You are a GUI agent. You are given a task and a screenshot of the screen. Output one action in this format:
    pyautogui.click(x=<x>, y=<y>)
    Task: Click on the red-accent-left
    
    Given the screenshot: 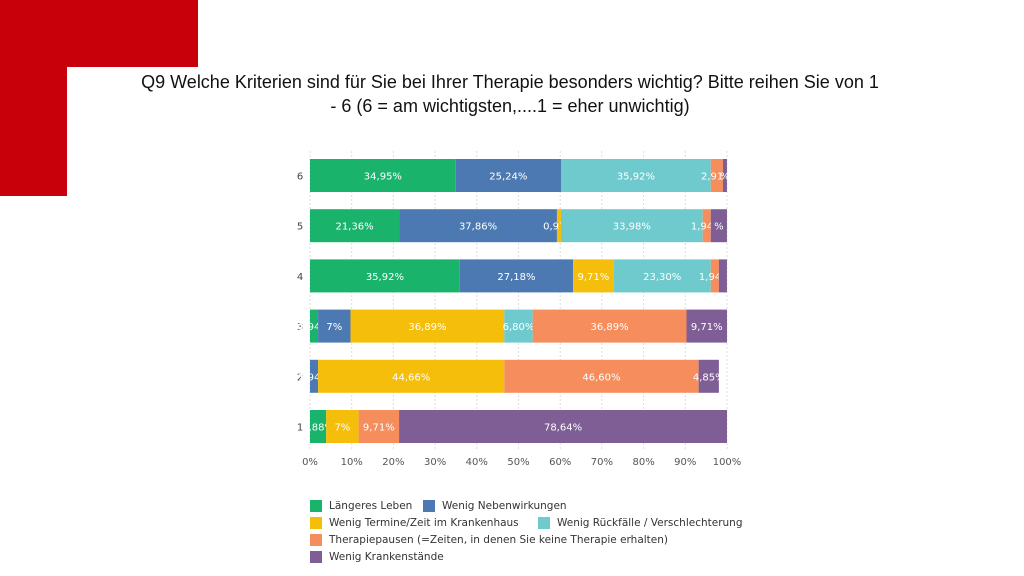 What is the action you would take?
    pyautogui.click(x=33, y=98)
    